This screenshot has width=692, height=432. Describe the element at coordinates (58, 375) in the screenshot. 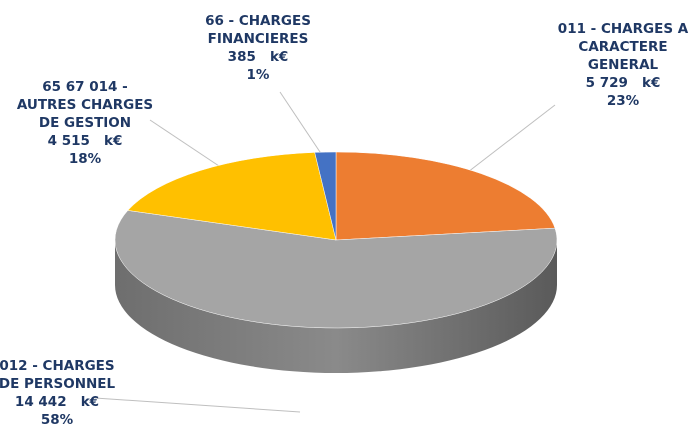

I see `category-label: 012 - CHARGES DE PERSONNEL` at that location.